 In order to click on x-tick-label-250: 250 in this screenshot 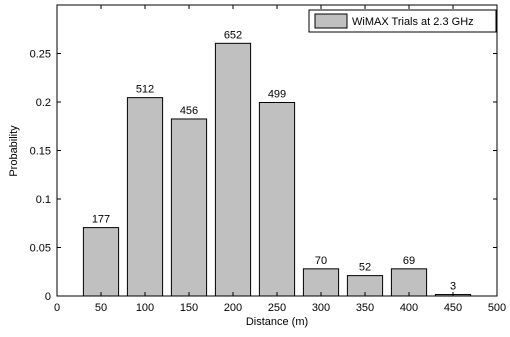, I will do `click(277, 308)`.